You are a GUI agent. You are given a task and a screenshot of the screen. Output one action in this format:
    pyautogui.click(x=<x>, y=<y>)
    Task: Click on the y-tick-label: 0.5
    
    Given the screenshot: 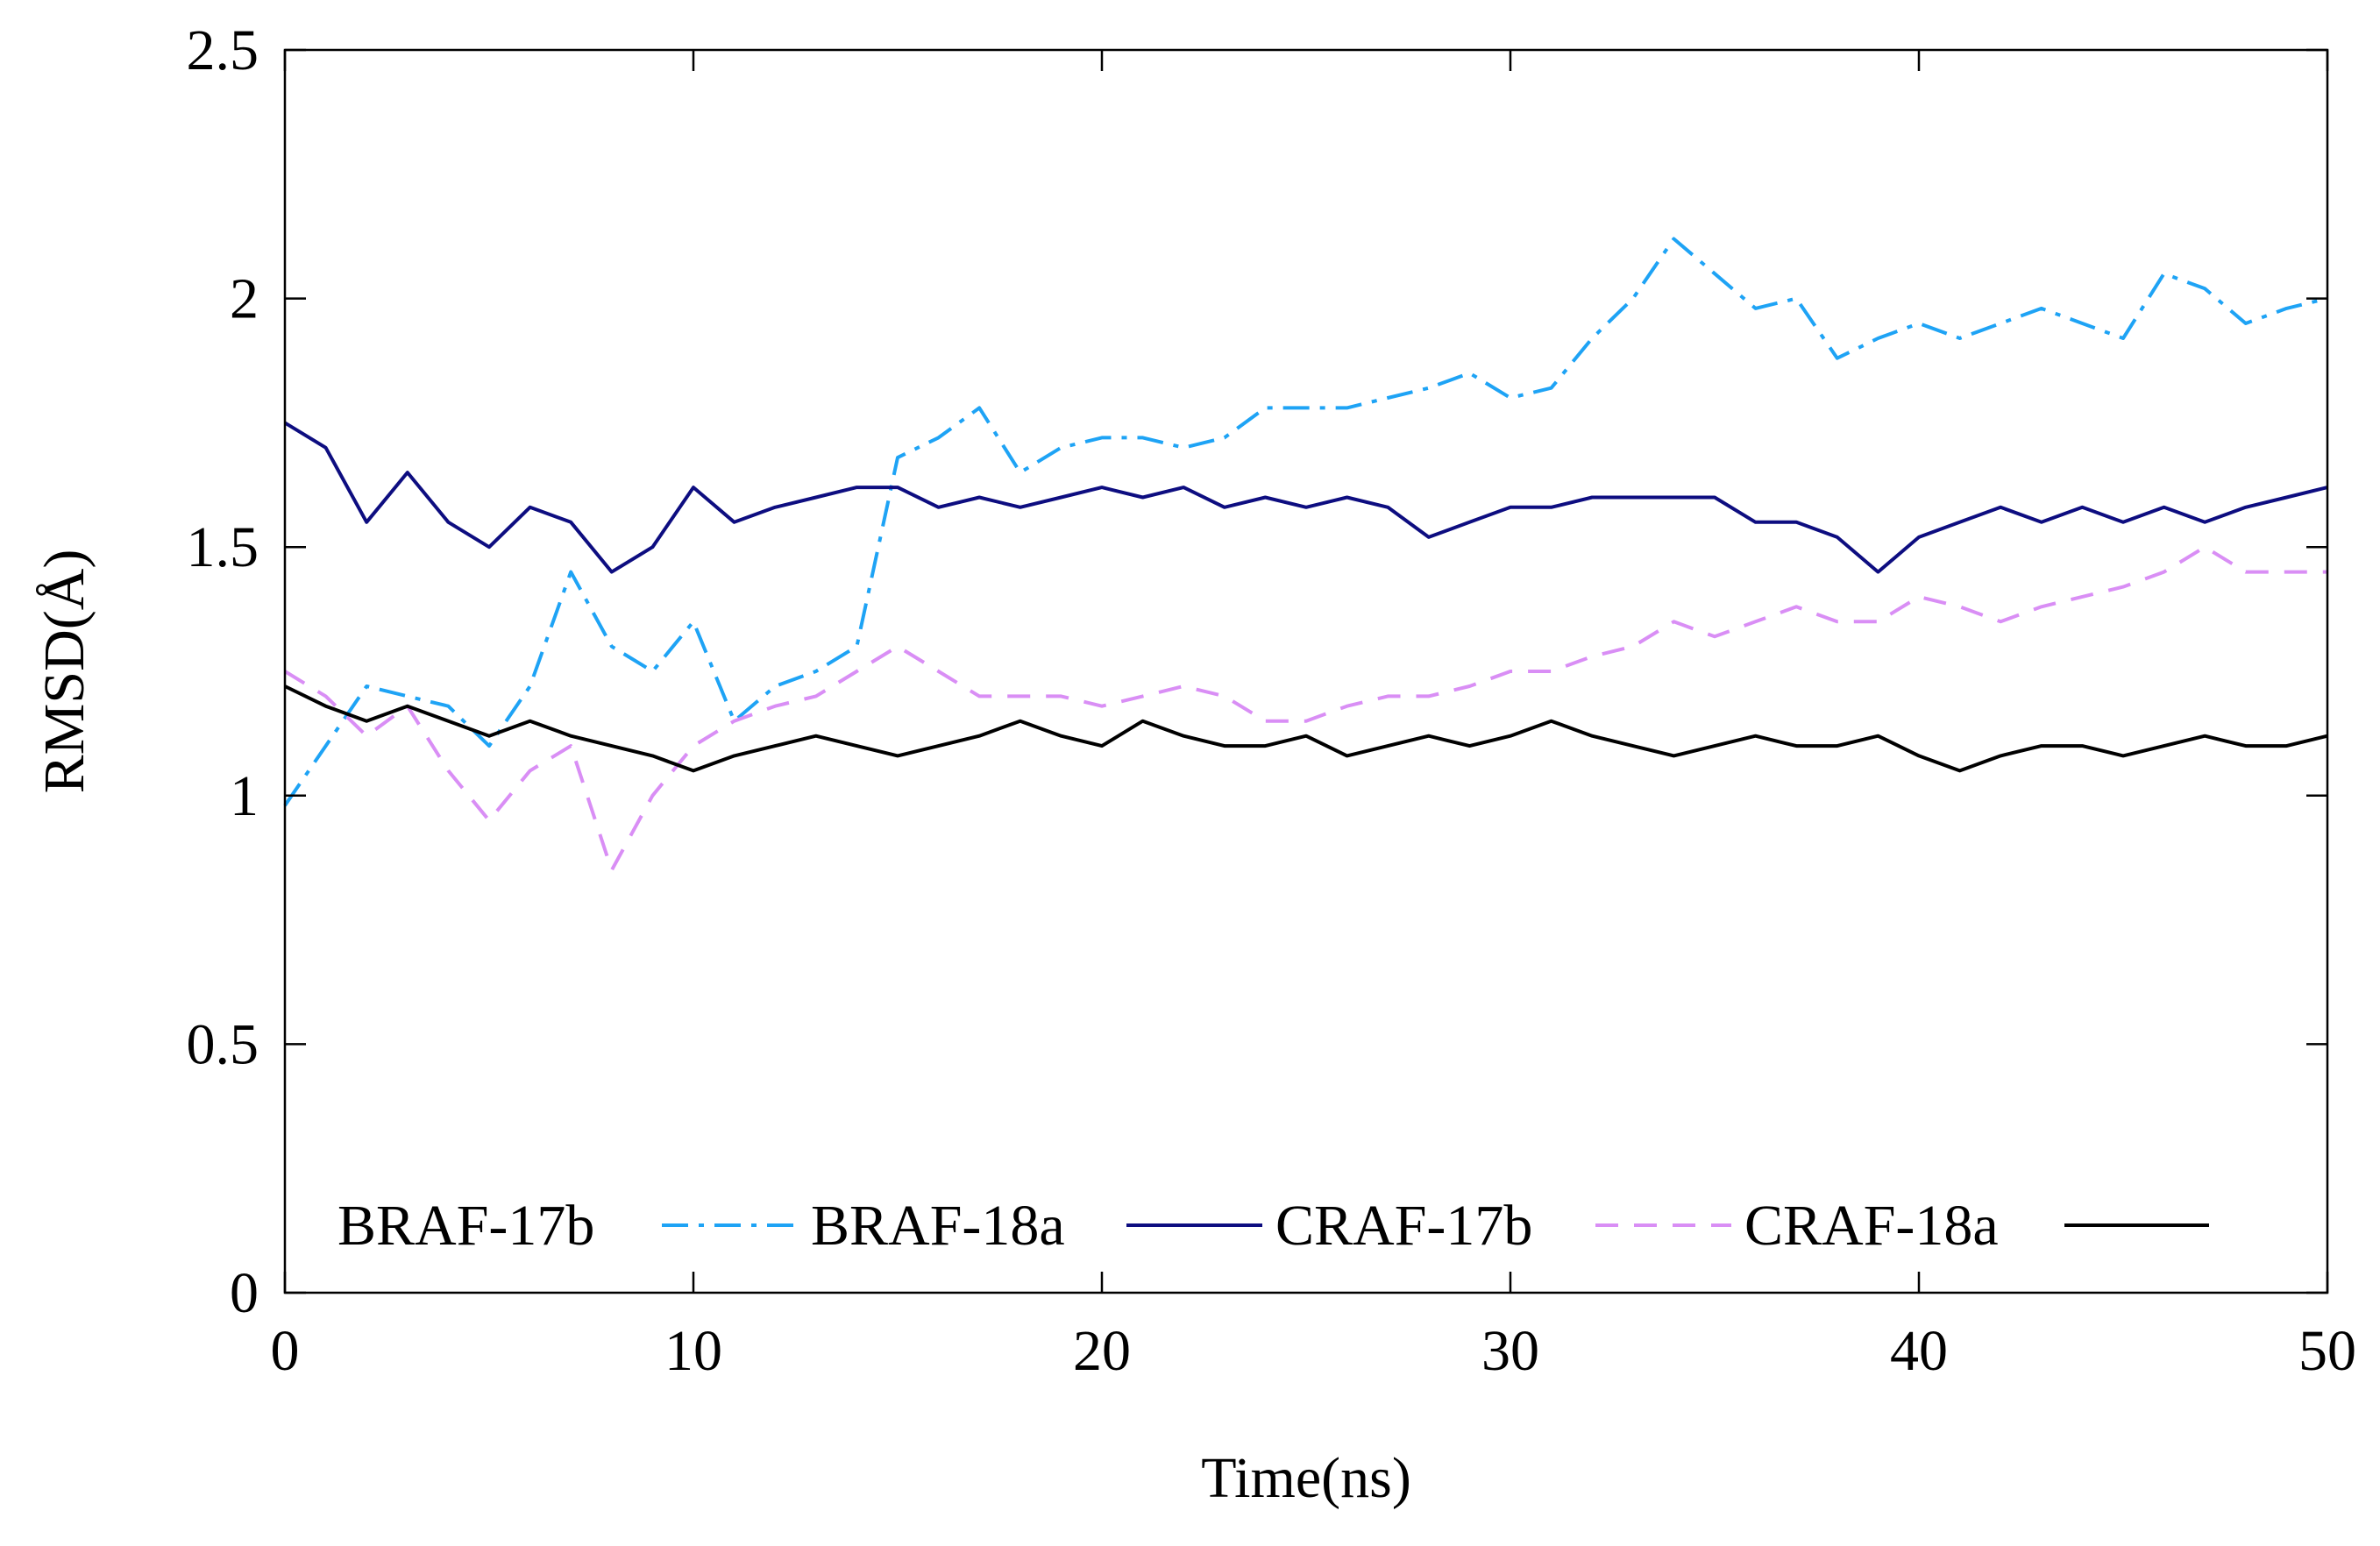 What is the action you would take?
    pyautogui.click(x=223, y=1044)
    